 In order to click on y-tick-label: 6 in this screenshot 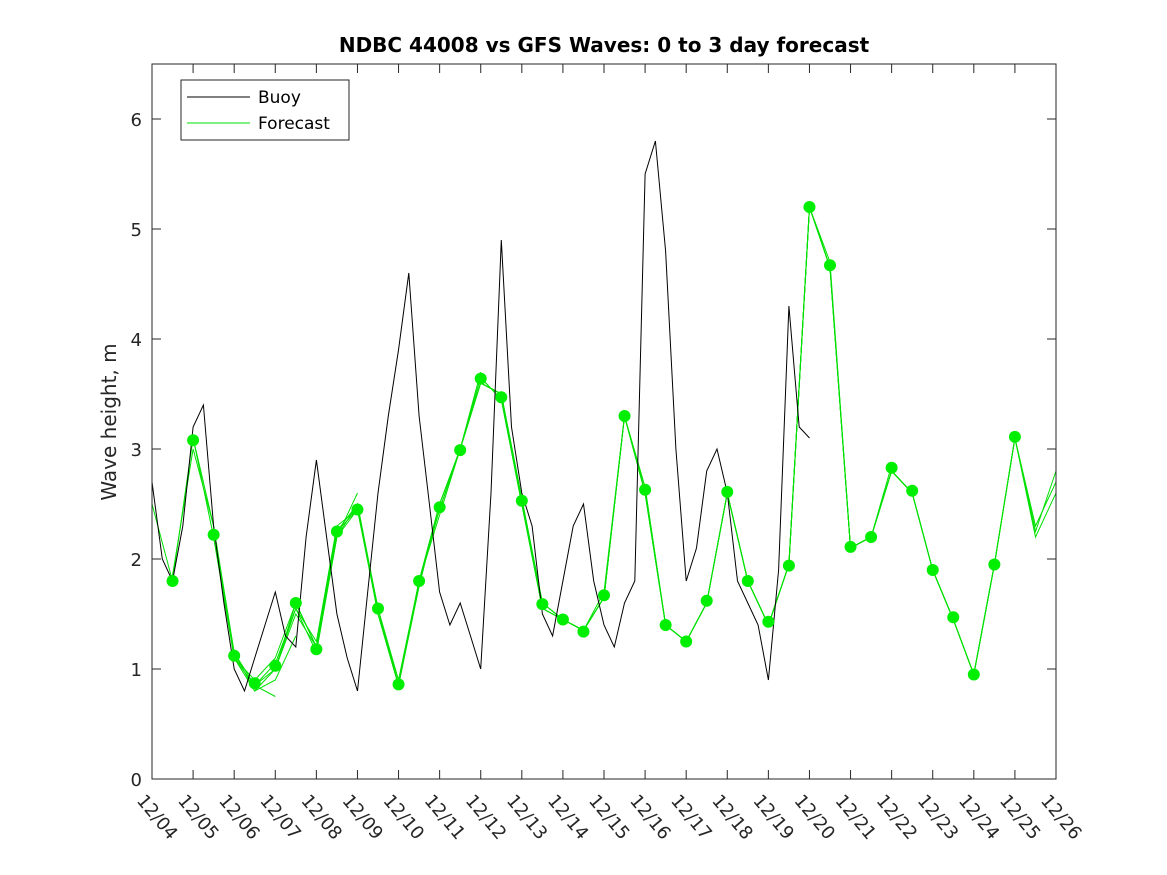, I will do `click(136, 120)`.